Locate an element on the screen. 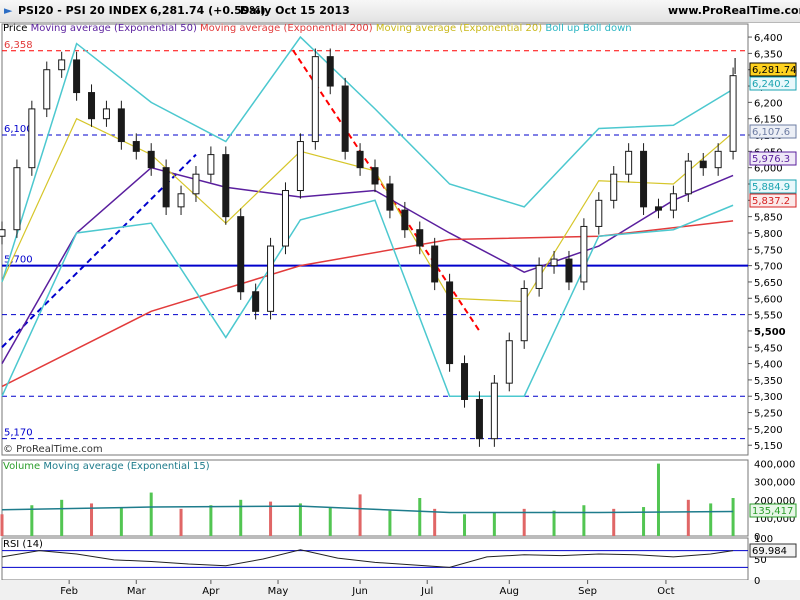 Image resolution: width=800 pixels, height=600 pixels. y-tick-label: 6,200 is located at coordinates (768, 103).